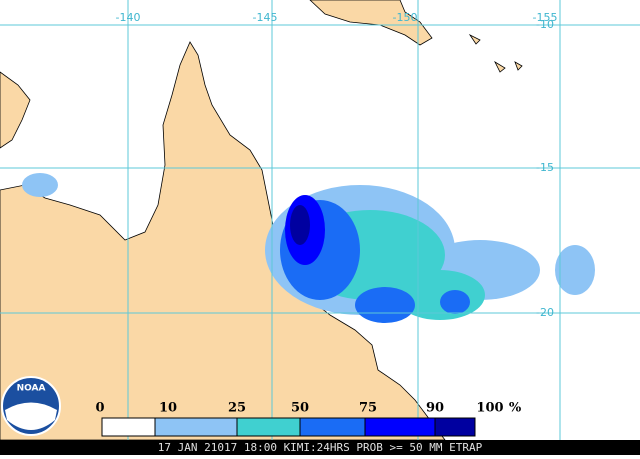 The width and height of the screenshot is (640, 459). What do you see at coordinates (545, 24) in the screenshot?
I see `latitude-label: -10` at bounding box center [545, 24].